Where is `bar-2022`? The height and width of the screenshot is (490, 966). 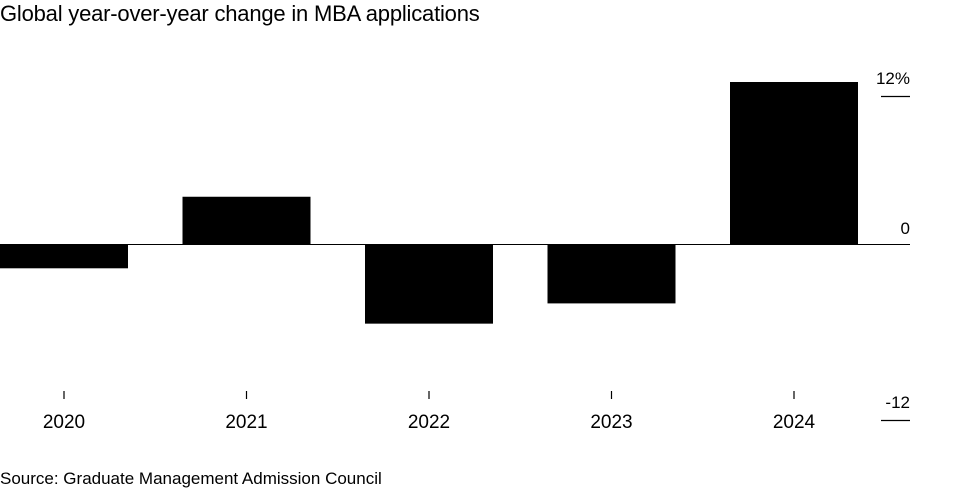
bar-2022 is located at coordinates (429, 284).